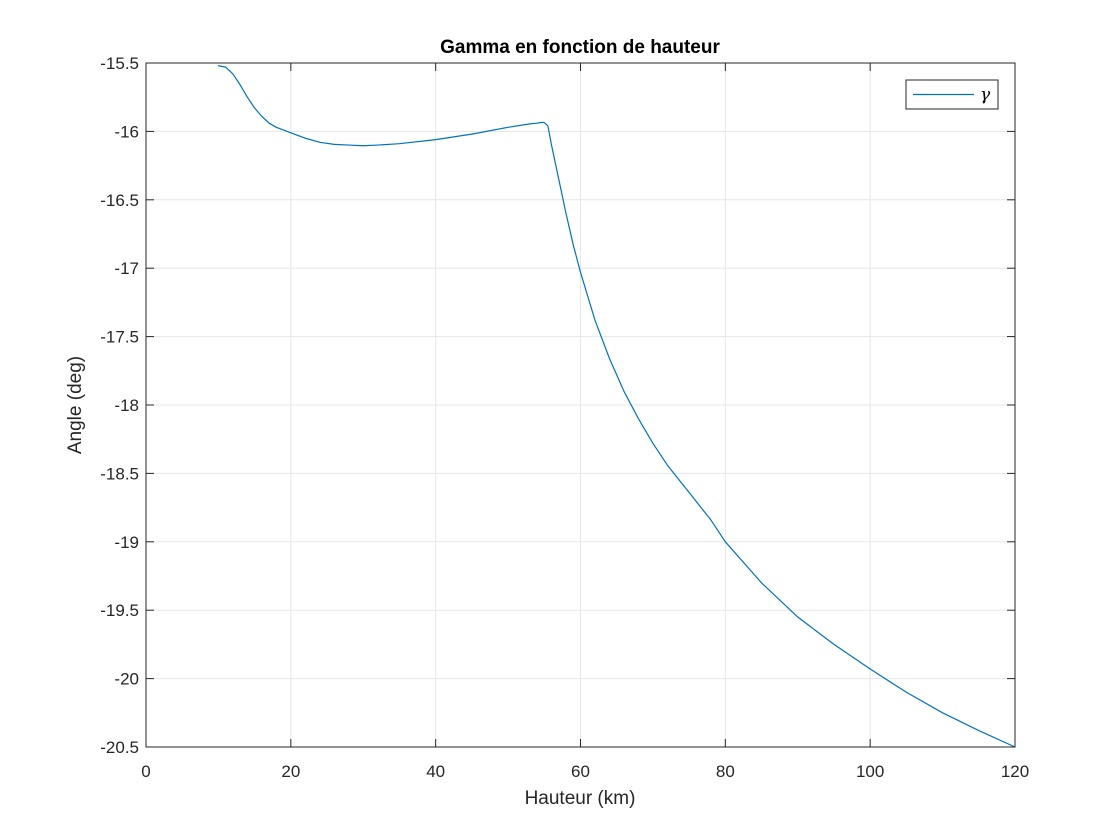  What do you see at coordinates (580, 47) in the screenshot?
I see `chart-title: Gamma en fonction de hauteur` at bounding box center [580, 47].